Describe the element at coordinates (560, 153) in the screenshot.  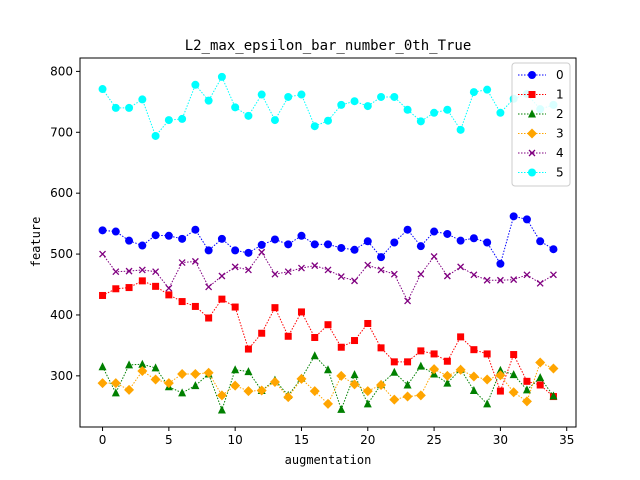
I see `legend-label: 4` at that location.